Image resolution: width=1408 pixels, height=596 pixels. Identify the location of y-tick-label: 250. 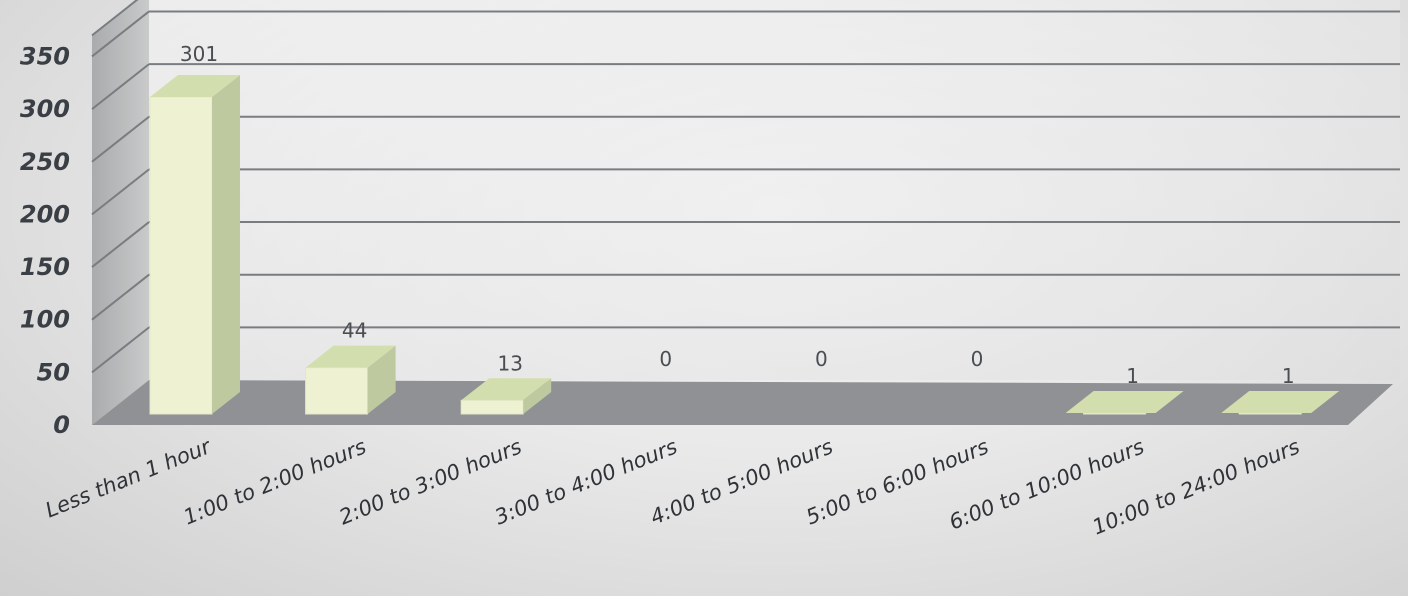
(45, 162).